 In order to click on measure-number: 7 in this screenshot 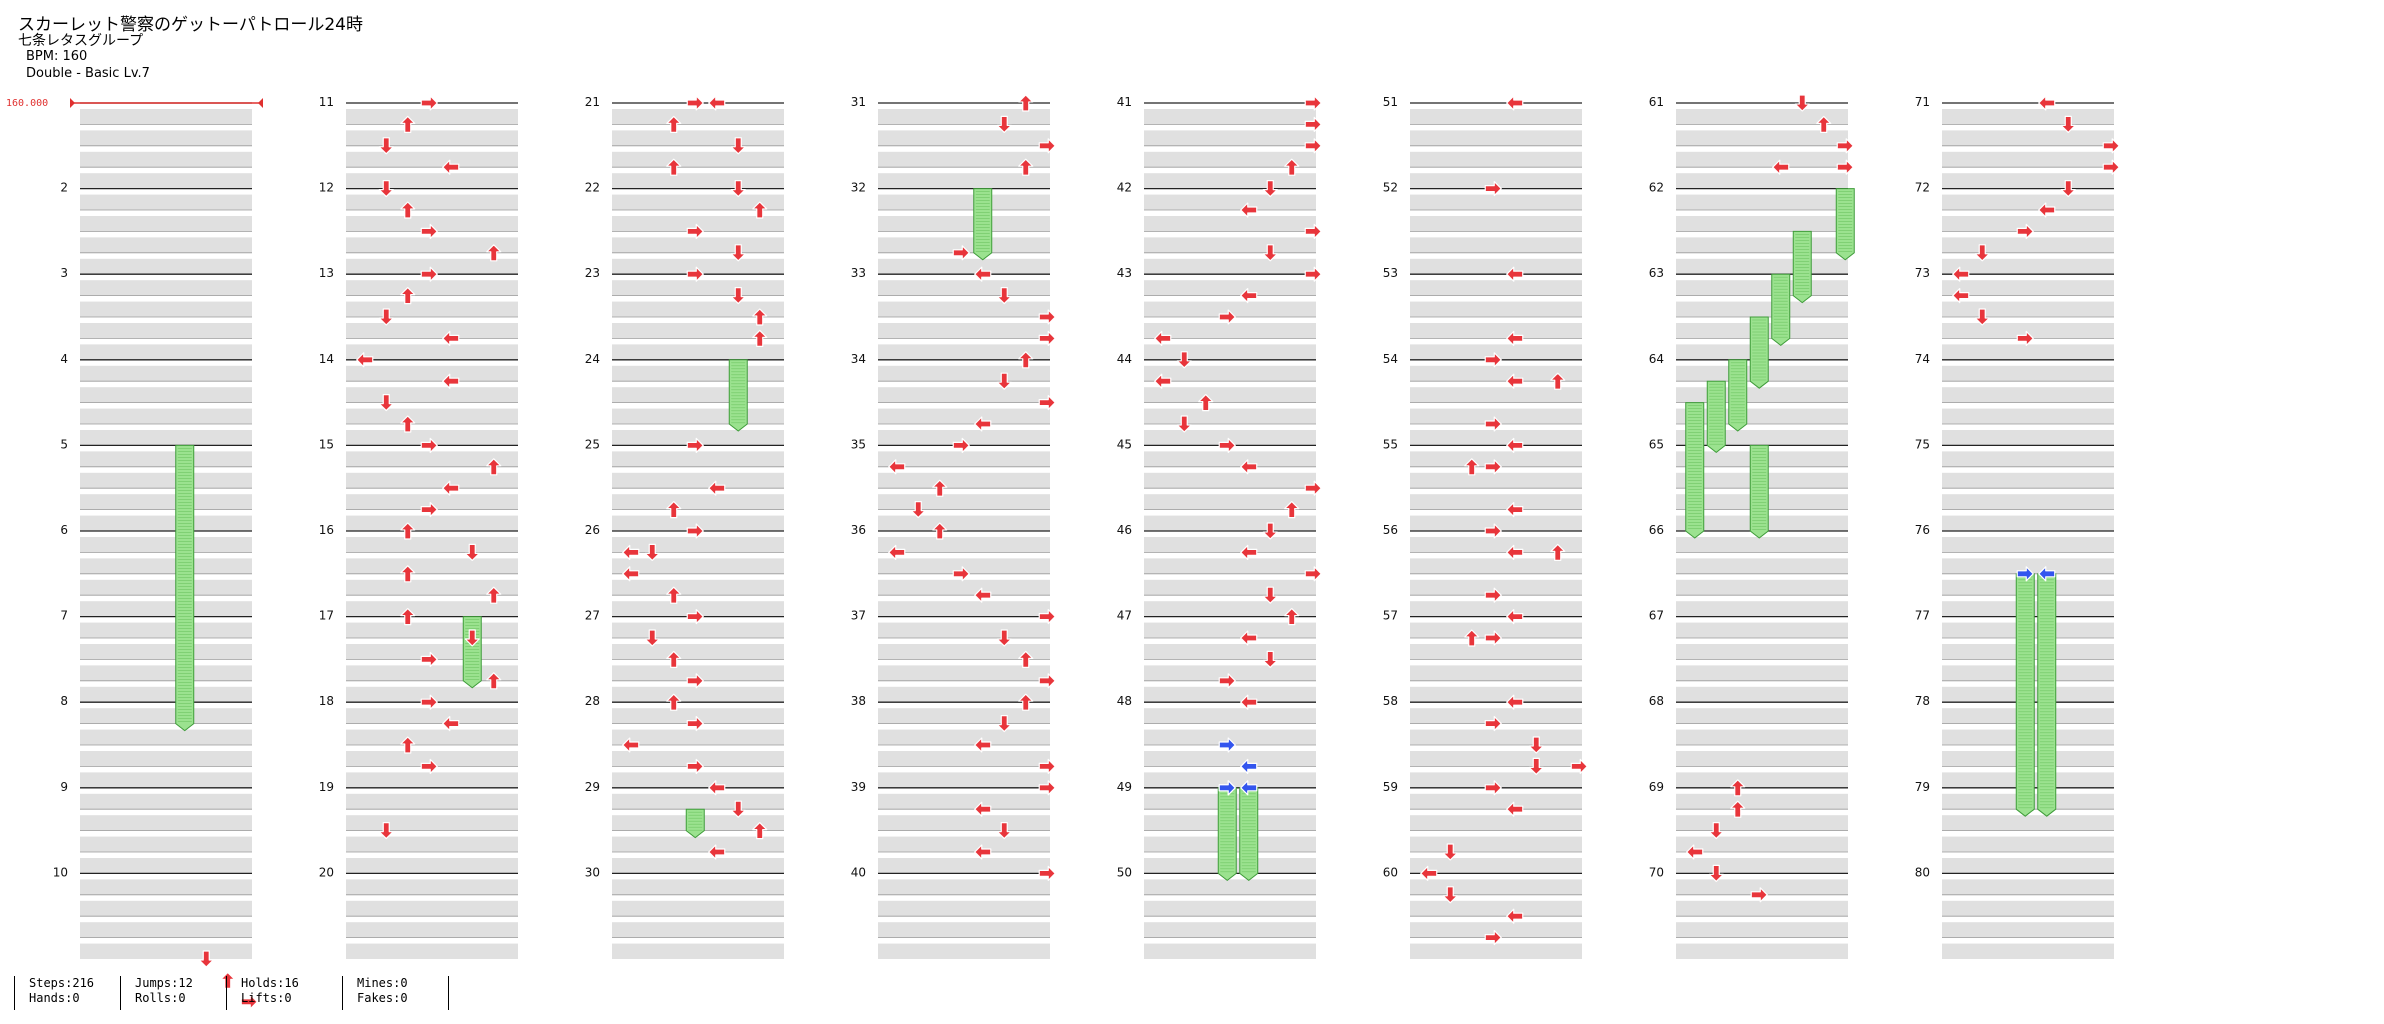, I will do `click(64, 616)`.